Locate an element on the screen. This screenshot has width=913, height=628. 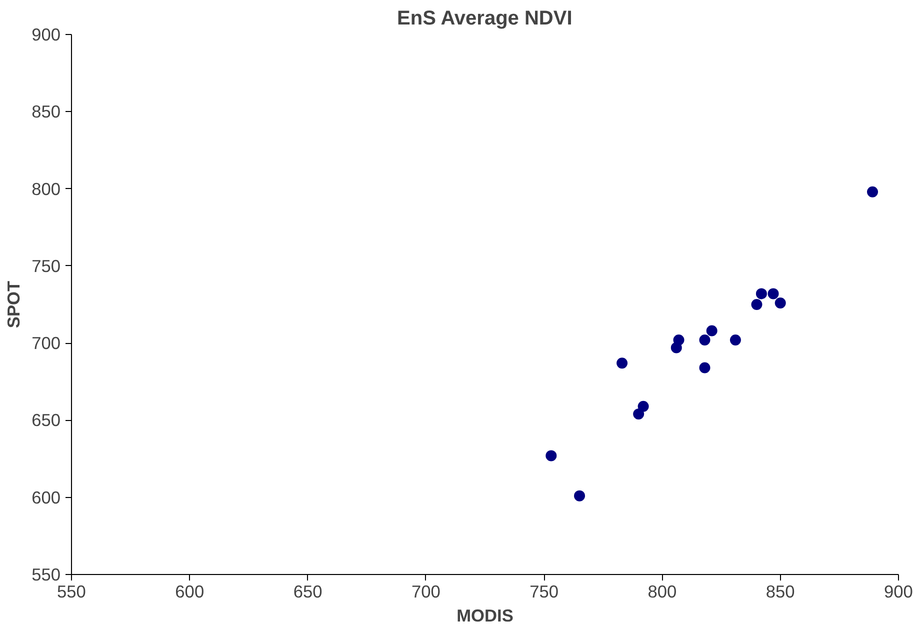
y-tick-label: 550 is located at coordinates (46, 574).